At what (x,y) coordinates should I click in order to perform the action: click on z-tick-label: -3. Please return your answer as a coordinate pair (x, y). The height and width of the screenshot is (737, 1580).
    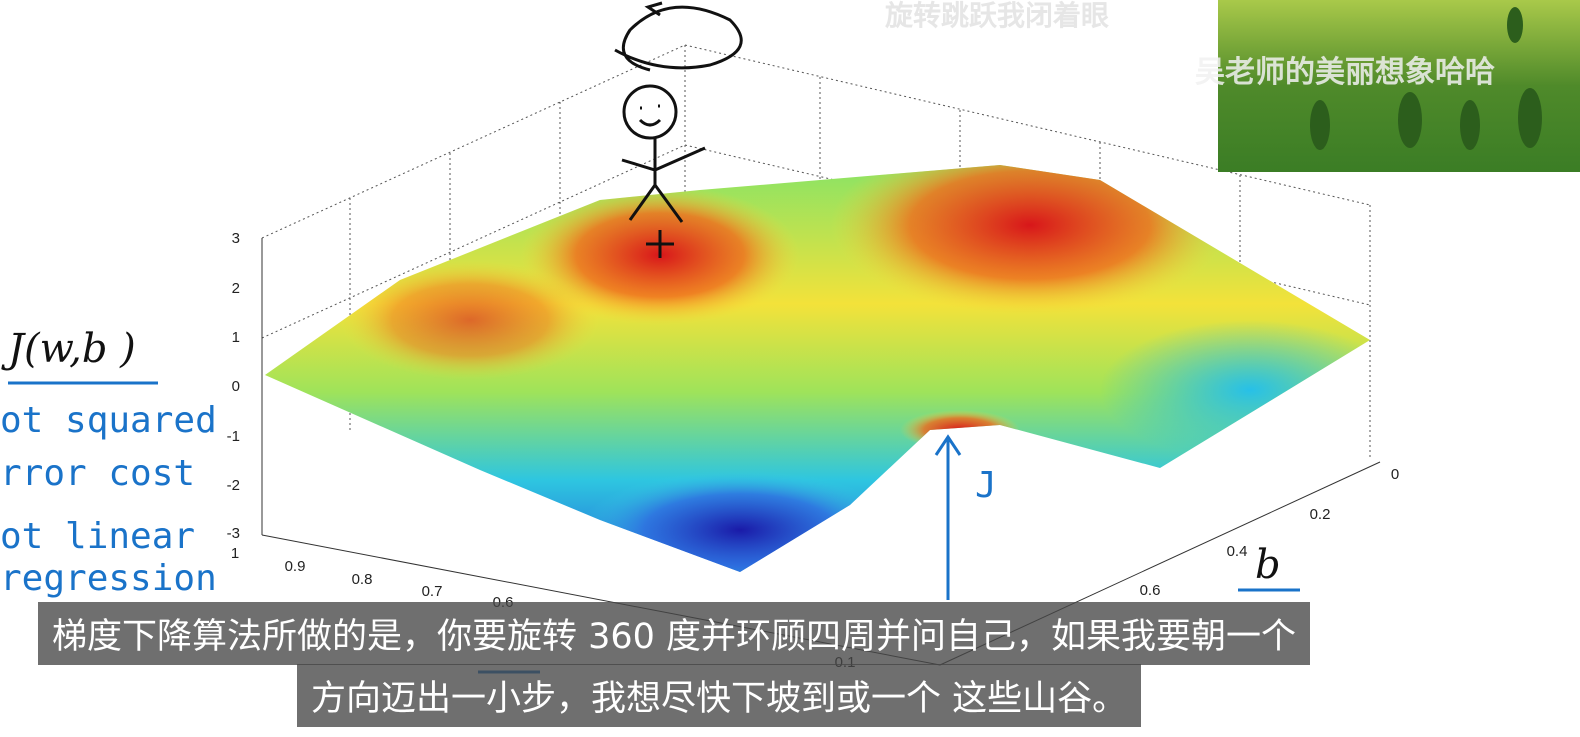
    Looking at the image, I should click on (233, 533).